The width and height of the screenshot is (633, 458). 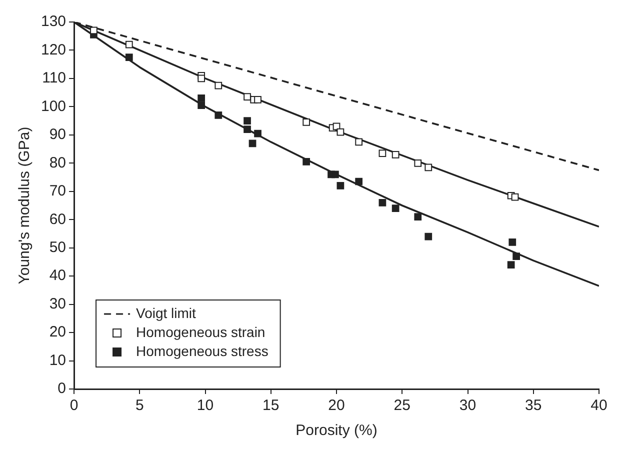 What do you see at coordinates (271, 405) in the screenshot?
I see `x-tick-label: 15` at bounding box center [271, 405].